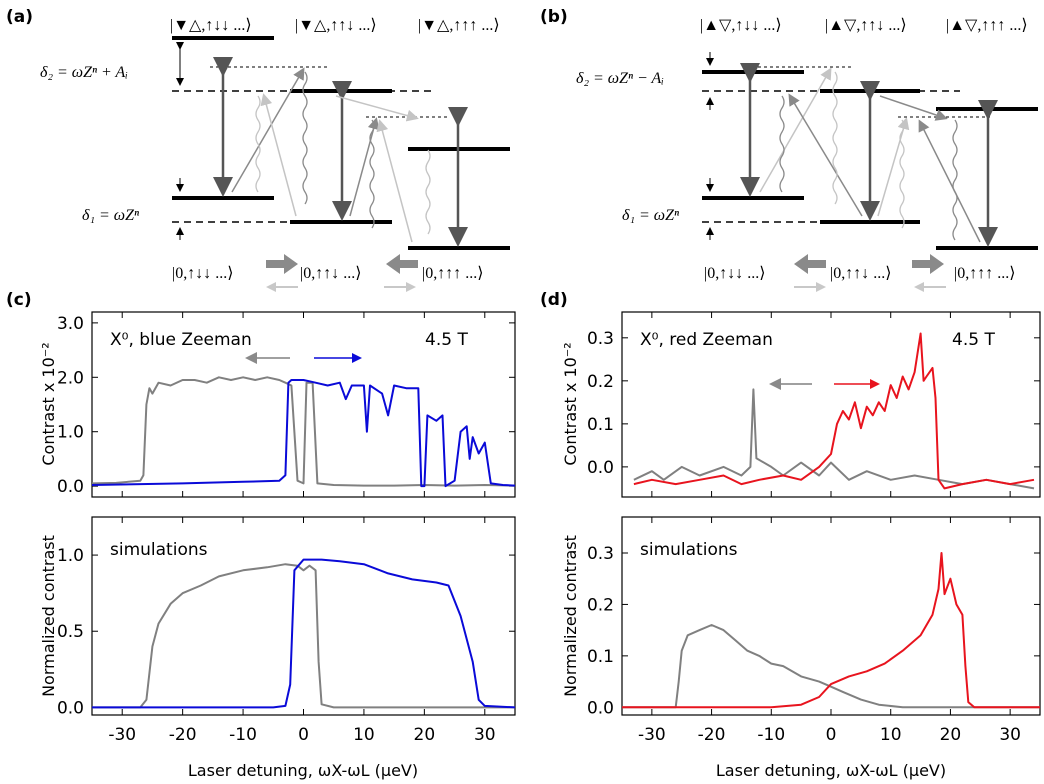 This screenshot has height=784, width=1044. What do you see at coordinates (459, 25) in the screenshot?
I see `state-top-a-3: |▼△,↑↑↑ ...⟩` at bounding box center [459, 25].